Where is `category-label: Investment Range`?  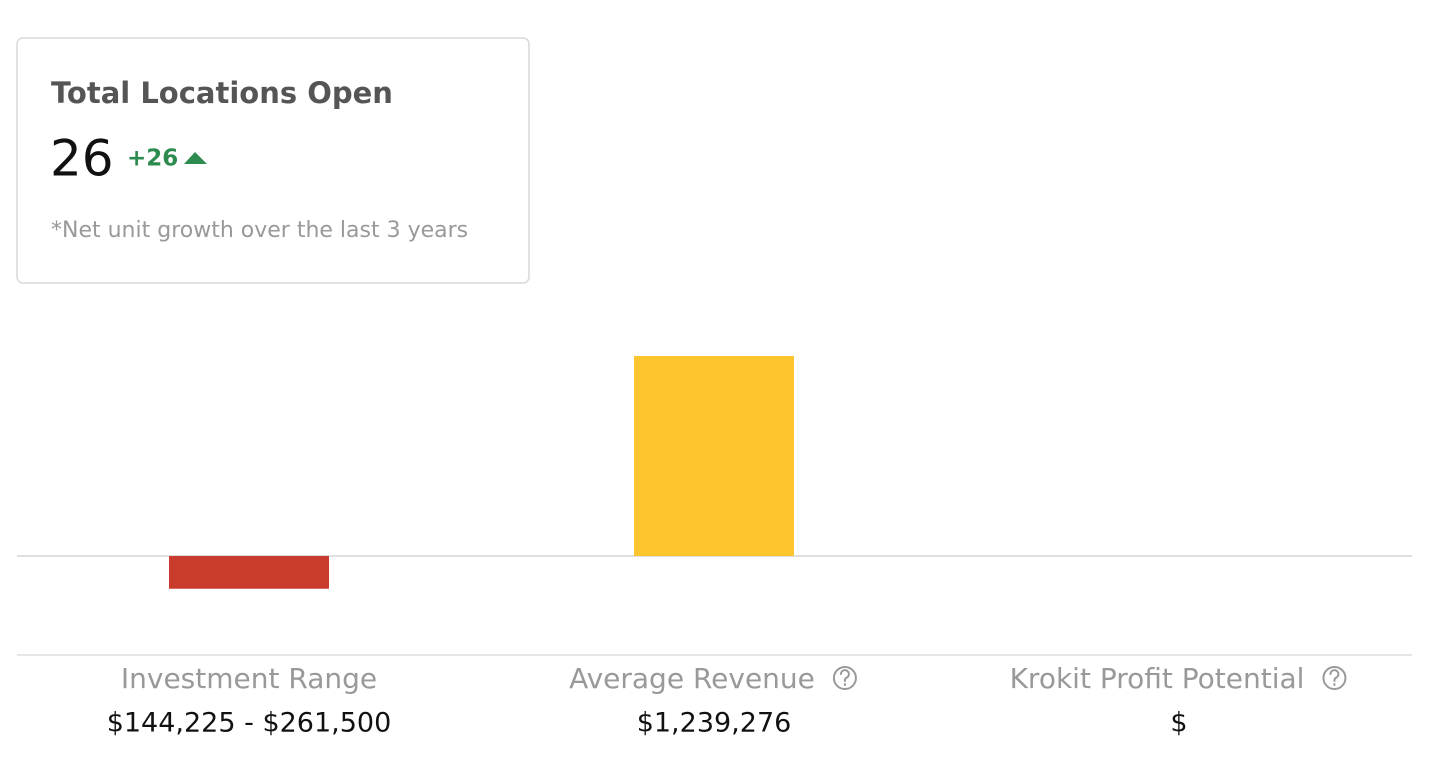 category-label: Investment Range is located at coordinates (249, 678).